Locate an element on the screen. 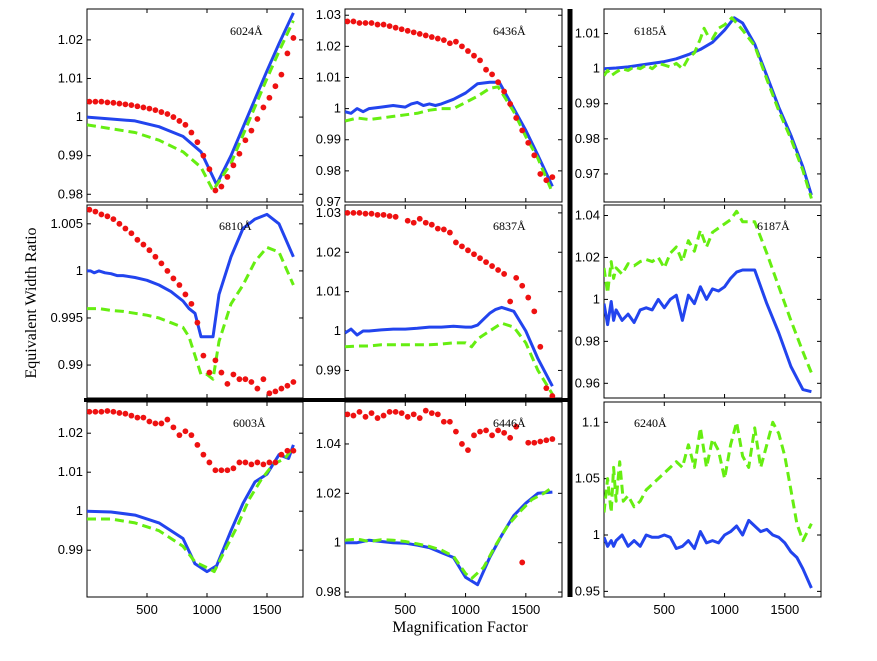 The image size is (877, 661). y-tick-label: 0.995 is located at coordinates (66, 317).